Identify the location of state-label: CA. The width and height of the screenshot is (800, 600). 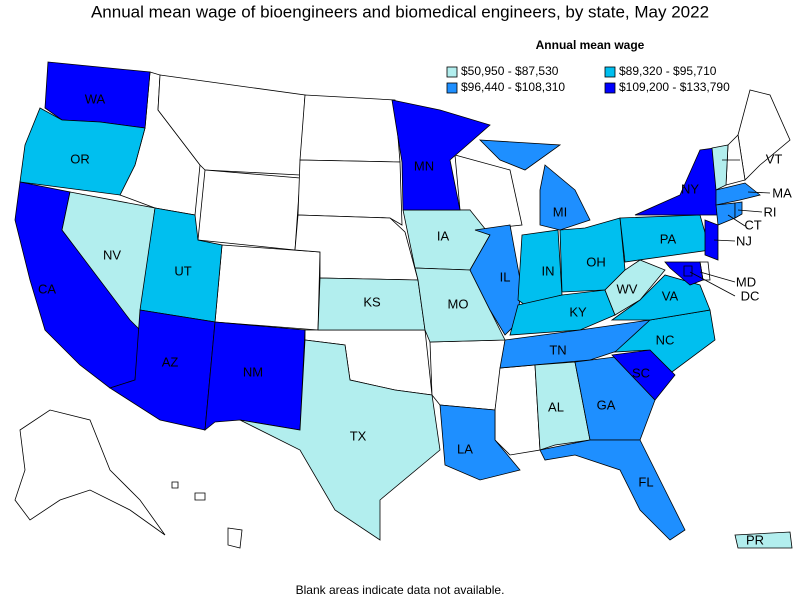
(47, 288).